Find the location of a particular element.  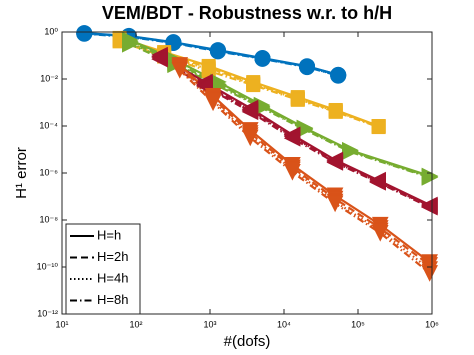

x-tick-label: 10⁴ is located at coordinates (284, 324).